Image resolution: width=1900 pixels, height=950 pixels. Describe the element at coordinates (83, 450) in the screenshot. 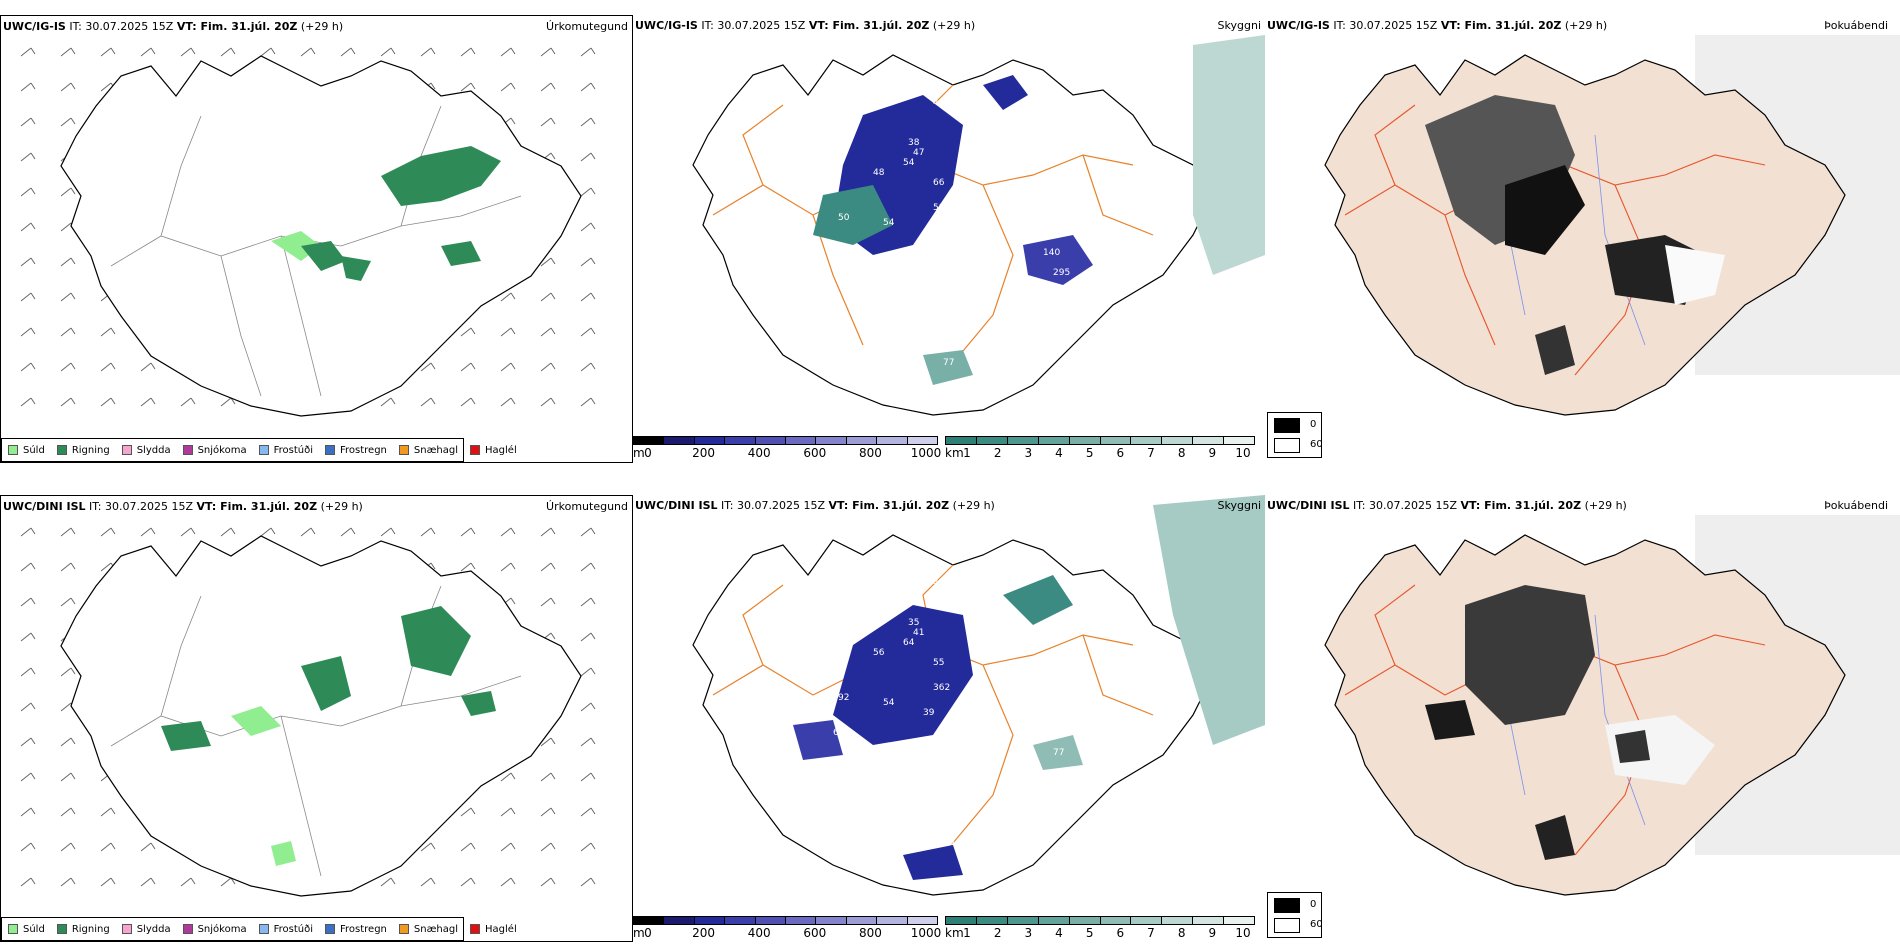

I see `legend-item: Rigning` at that location.